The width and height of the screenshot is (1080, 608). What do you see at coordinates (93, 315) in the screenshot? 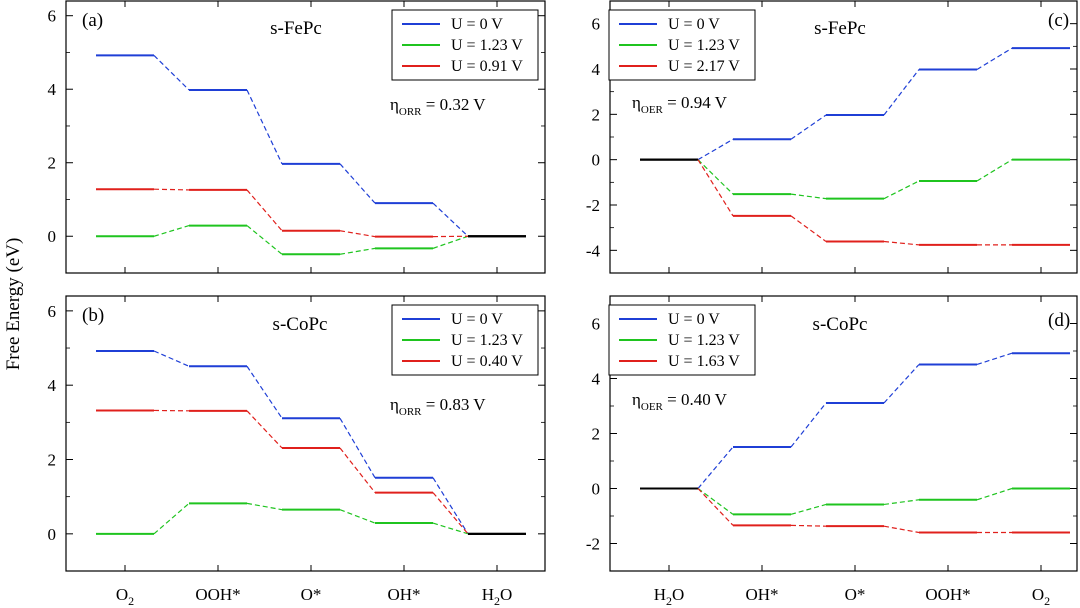
I see `panel-tag: (b)` at bounding box center [93, 315].